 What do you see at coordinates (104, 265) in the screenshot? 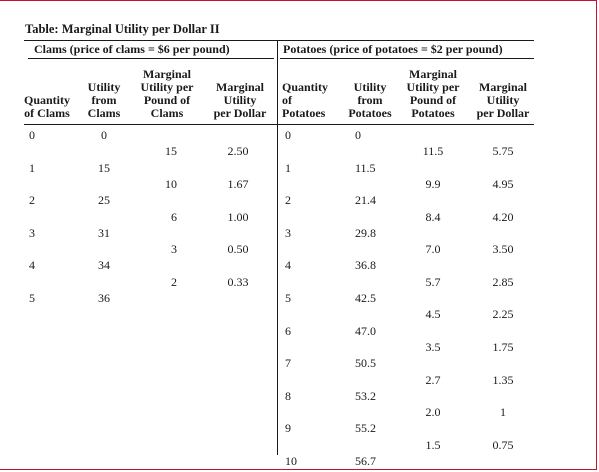
I see `clams-utility-cell: 34` at bounding box center [104, 265].